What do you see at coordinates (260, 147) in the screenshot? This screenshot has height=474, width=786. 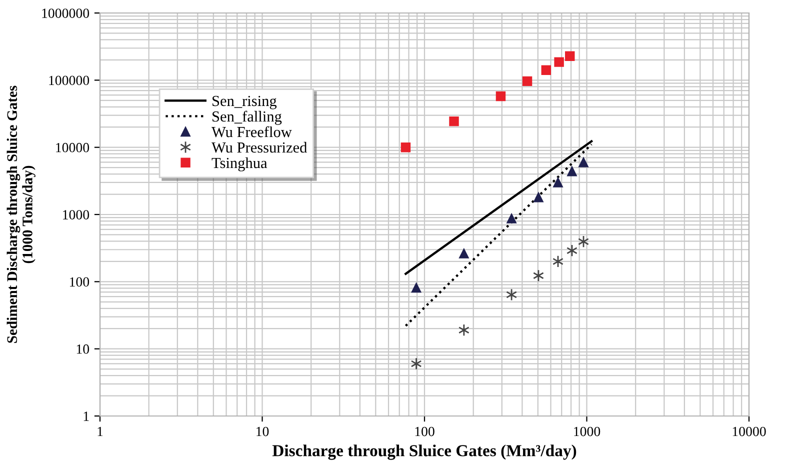 I see `legend-label: Wu Pressurized` at bounding box center [260, 147].